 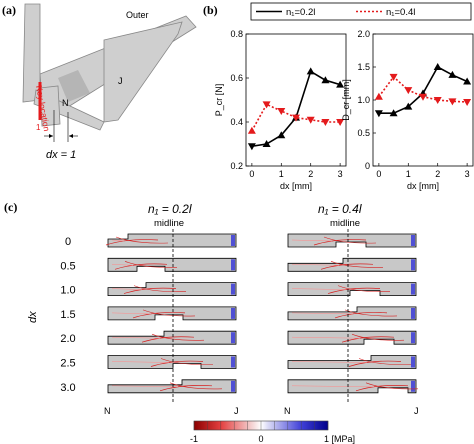 What do you see at coordinates (137, 15) in the screenshot?
I see `outer-label: Outer` at bounding box center [137, 15].